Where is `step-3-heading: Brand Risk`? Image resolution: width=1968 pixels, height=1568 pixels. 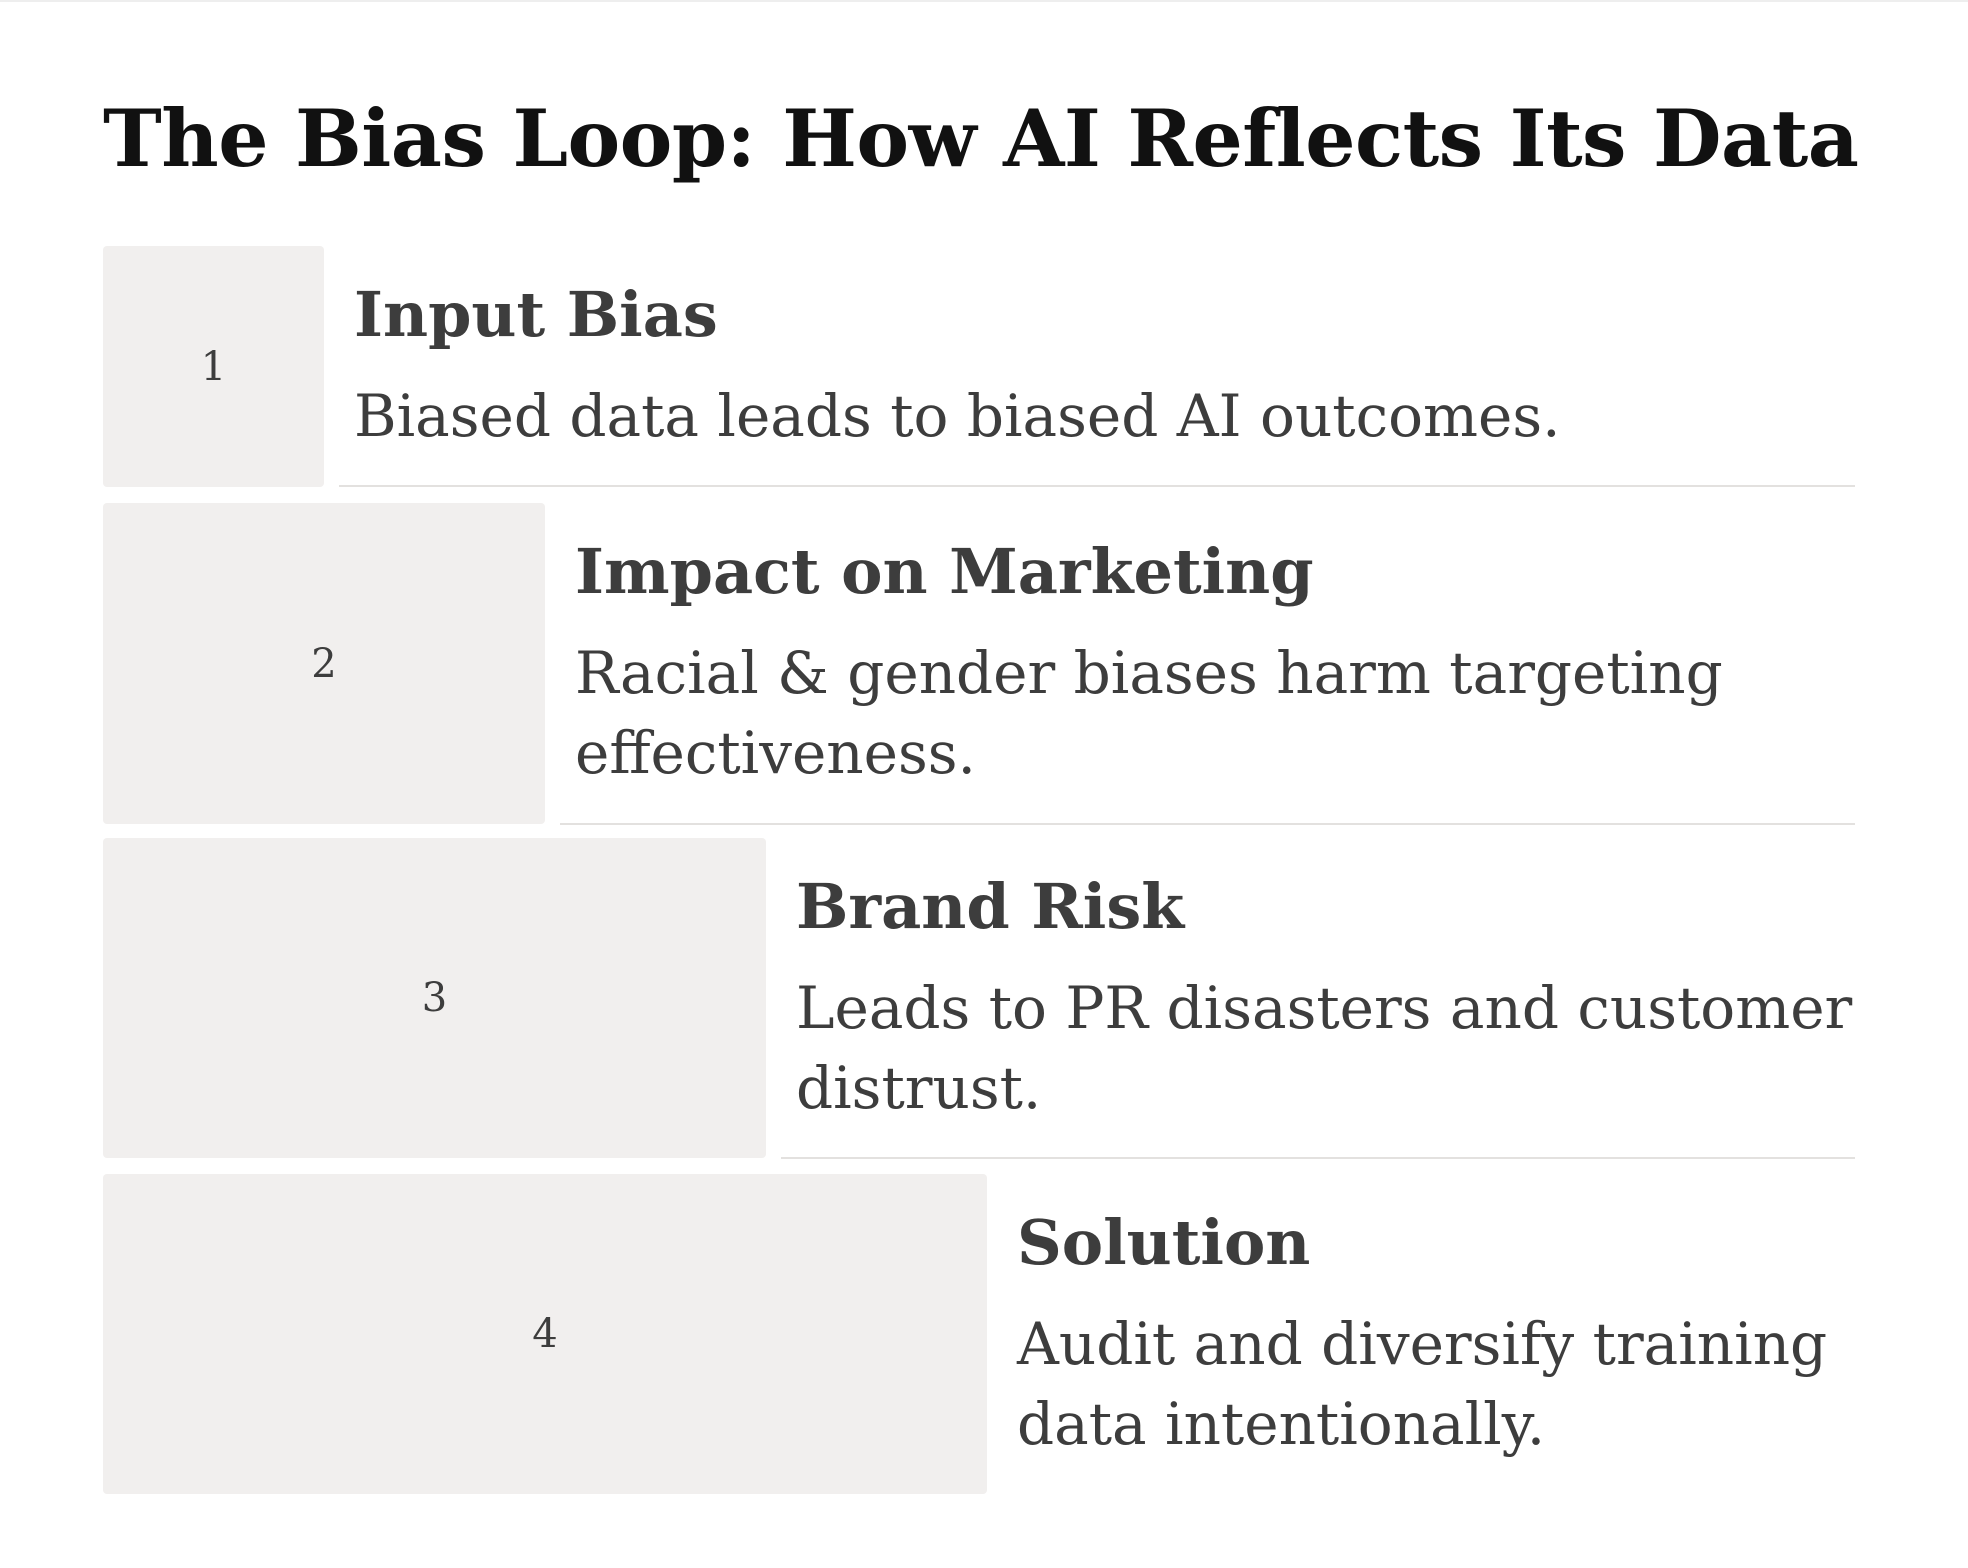
step-3-heading: Brand Risk is located at coordinates (990, 906).